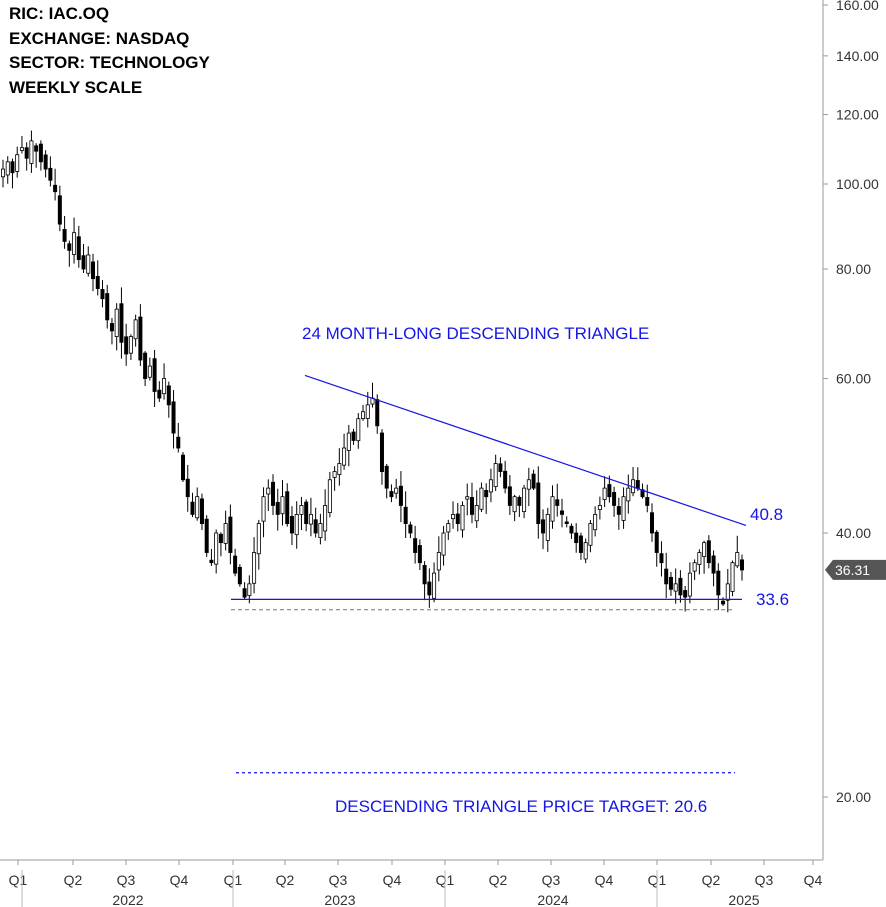 The image size is (886, 907). Describe the element at coordinates (59, 13) in the screenshot. I see `ric-label: RIC: IAC.OQ` at that location.